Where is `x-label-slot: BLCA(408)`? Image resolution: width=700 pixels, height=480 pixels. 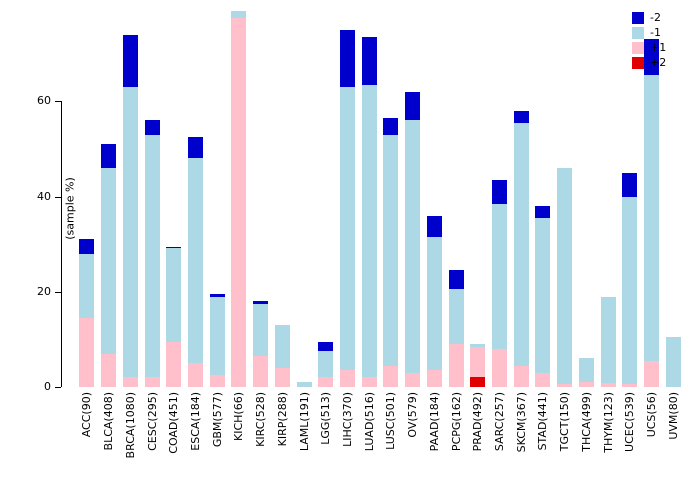
x-label-slot: BLCA(408) is located at coordinates (109, 435).